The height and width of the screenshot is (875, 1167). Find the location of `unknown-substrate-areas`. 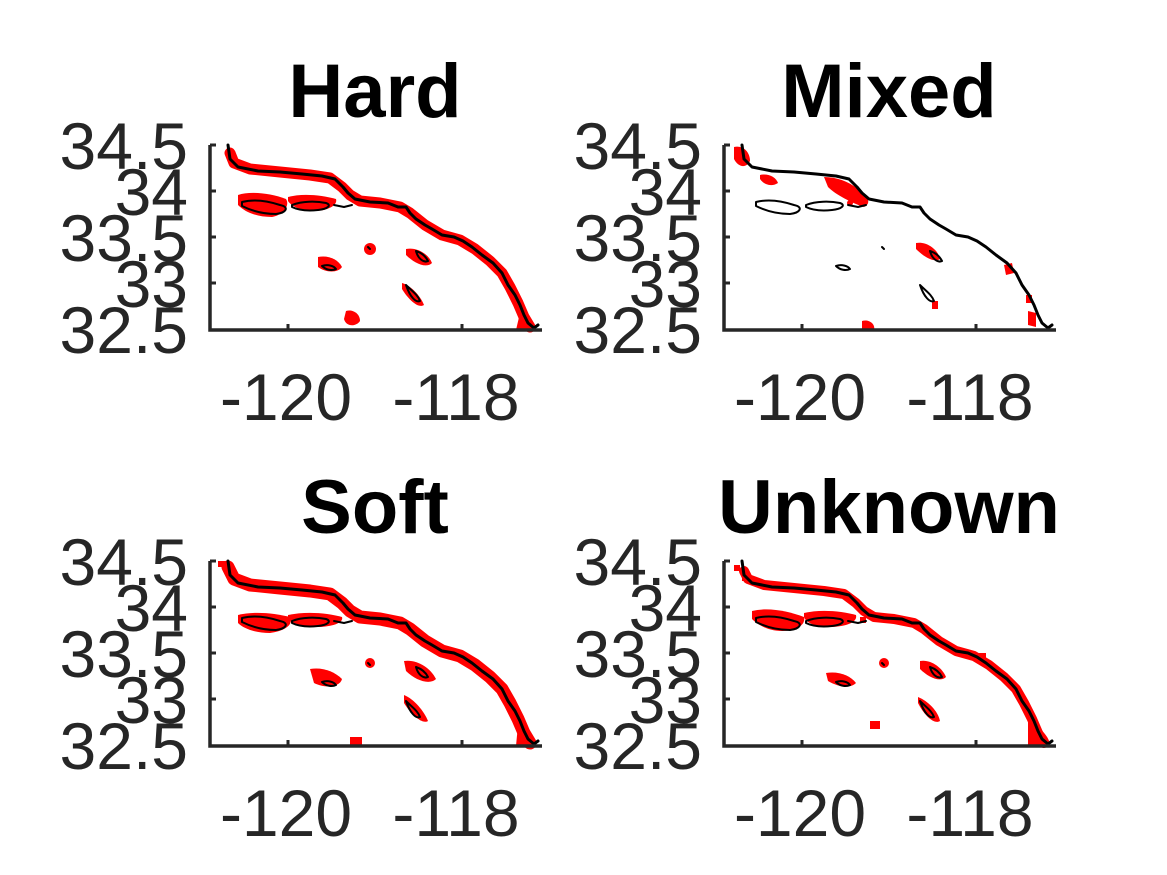

unknown-substrate-areas is located at coordinates (892, 656).